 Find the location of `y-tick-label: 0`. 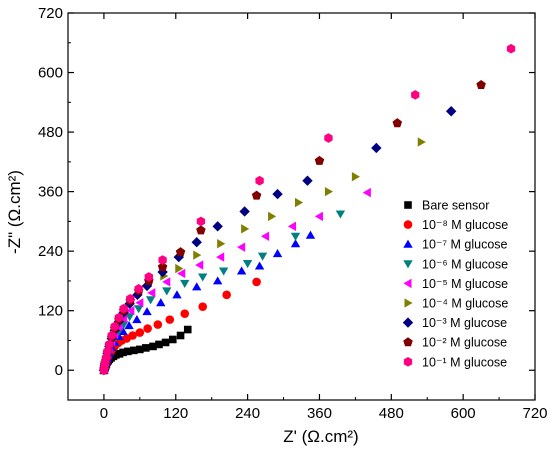

y-tick-label: 0 is located at coordinates (59, 370).